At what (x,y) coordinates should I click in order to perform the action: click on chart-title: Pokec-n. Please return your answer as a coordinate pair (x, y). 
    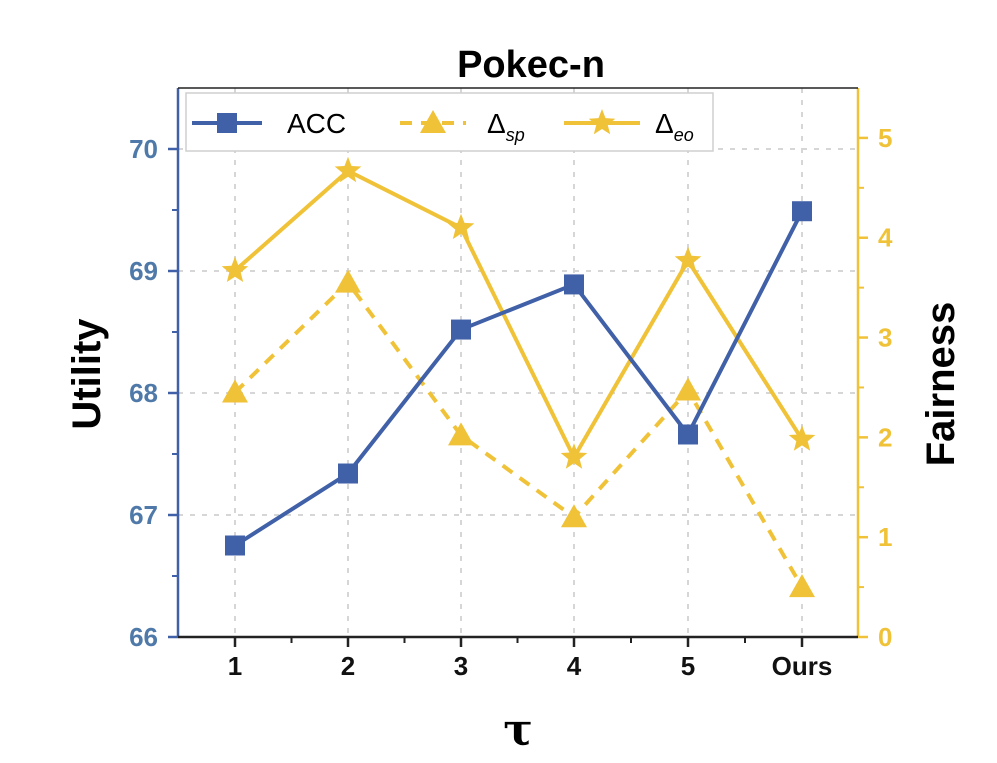
    Looking at the image, I should click on (531, 65).